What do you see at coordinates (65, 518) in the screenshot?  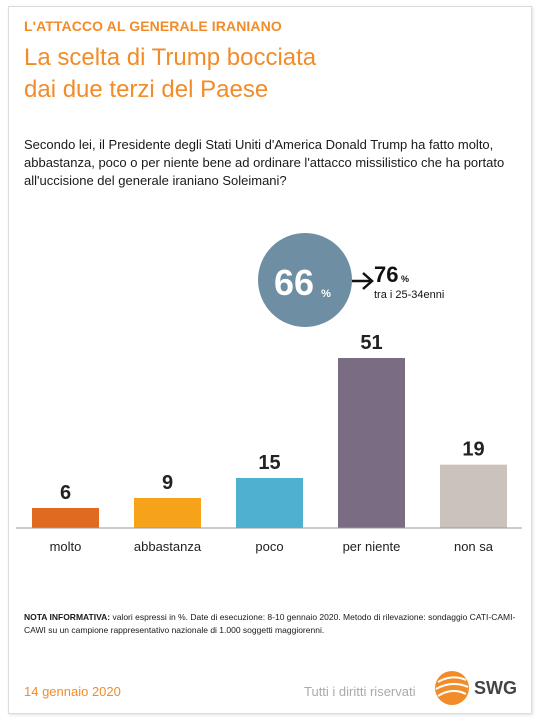 I see `bar-molto` at bounding box center [65, 518].